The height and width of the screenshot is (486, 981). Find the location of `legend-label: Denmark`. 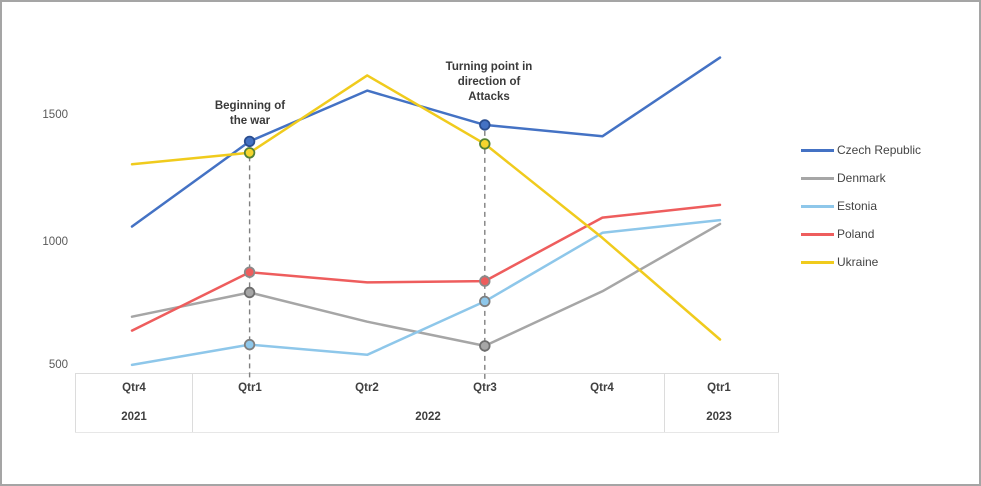

legend-label: Denmark is located at coordinates (861, 178).